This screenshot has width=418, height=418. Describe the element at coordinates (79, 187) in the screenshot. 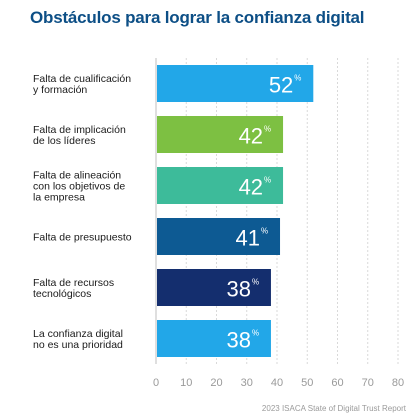

I see `category-label: con los objetivos de` at that location.